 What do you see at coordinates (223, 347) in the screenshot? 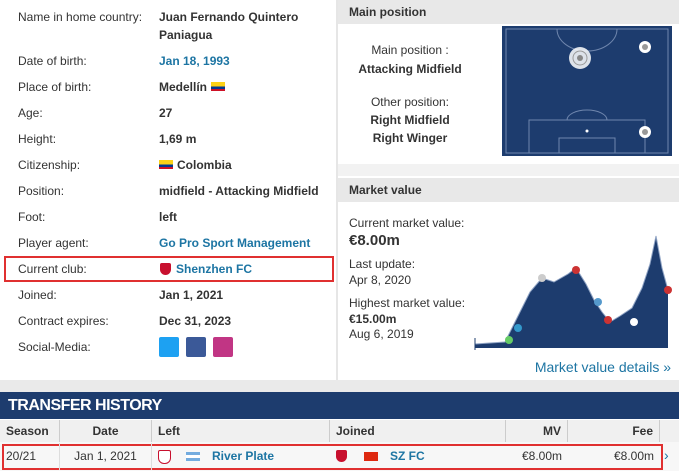
I see `instagram-icon` at bounding box center [223, 347].